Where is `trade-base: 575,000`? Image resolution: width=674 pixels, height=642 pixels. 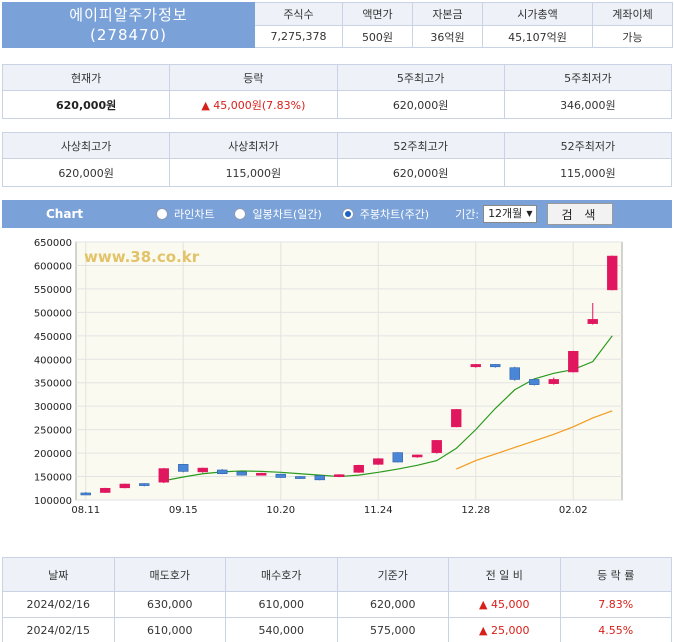 trade-base: 575,000 is located at coordinates (392, 629).